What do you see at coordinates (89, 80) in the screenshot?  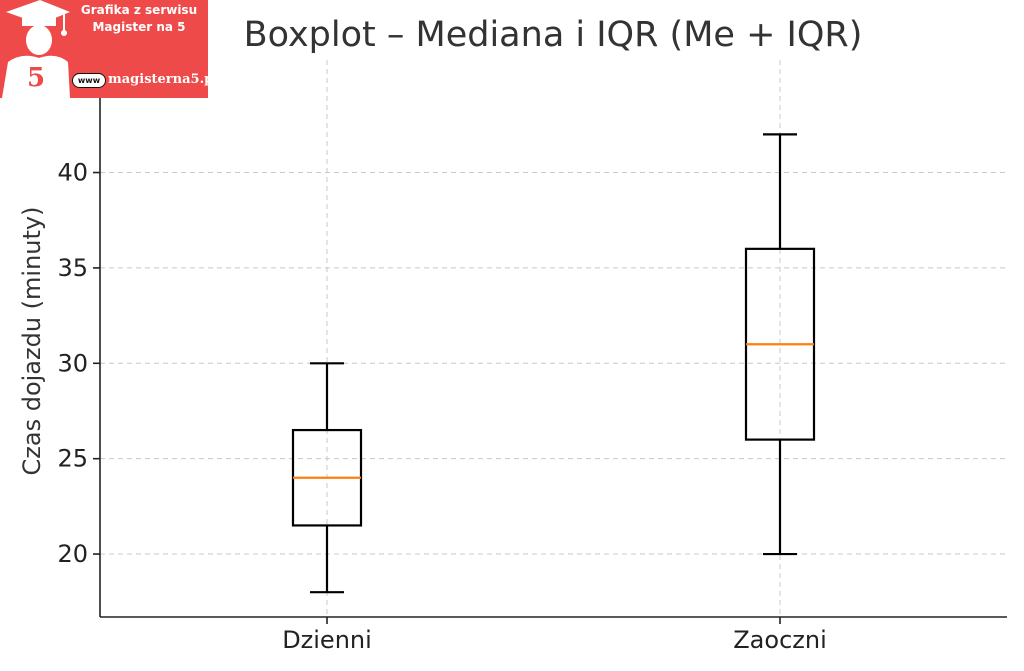 I see `www-badge: www` at bounding box center [89, 80].